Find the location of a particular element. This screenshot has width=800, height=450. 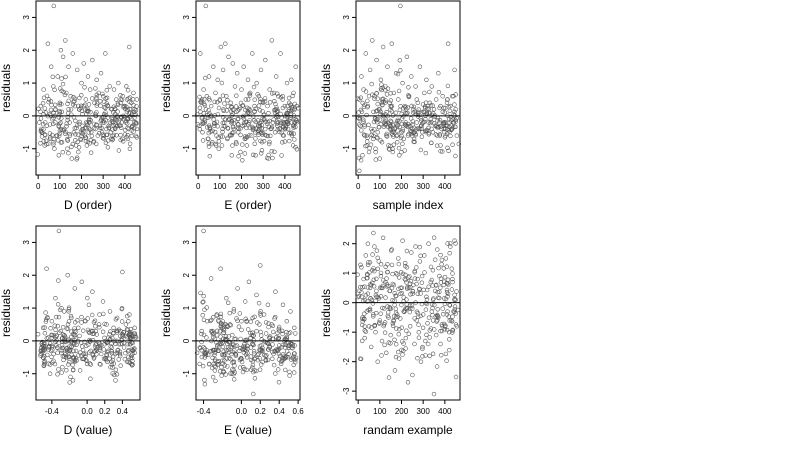

y-tick-label: -2 is located at coordinates (346, 362).